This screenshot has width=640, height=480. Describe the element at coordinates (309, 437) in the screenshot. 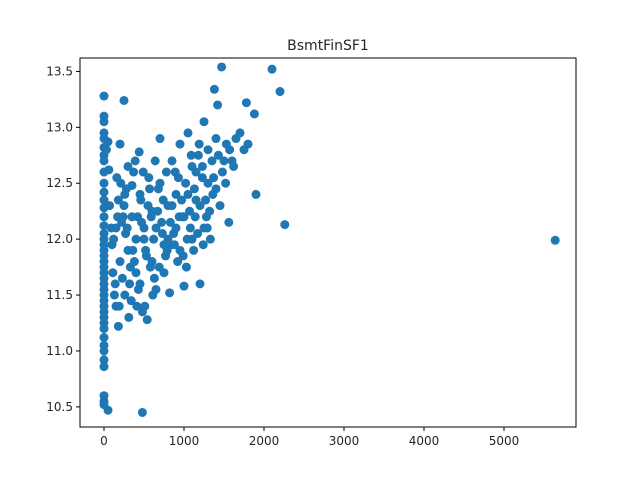

I see `x-axis: 0 1000 2000 3000 4000 5000` at that location.